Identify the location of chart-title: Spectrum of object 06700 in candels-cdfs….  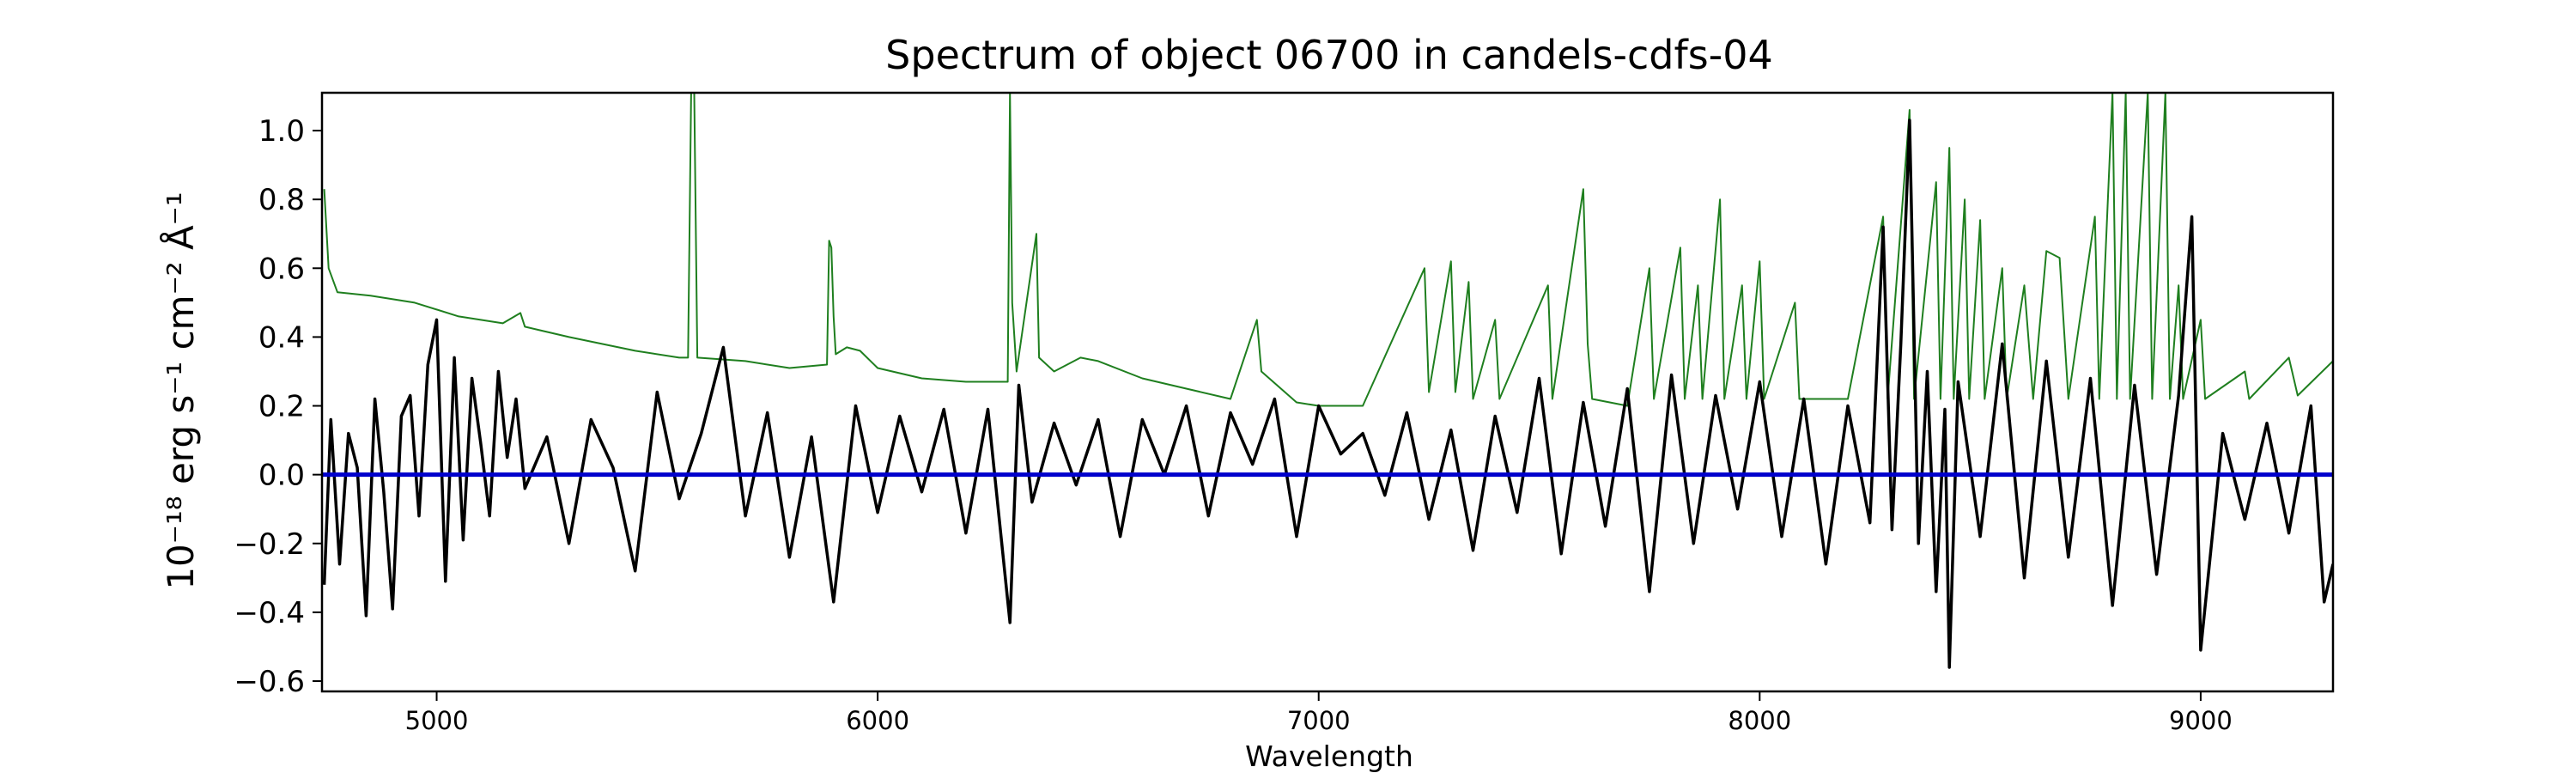
(1329, 55).